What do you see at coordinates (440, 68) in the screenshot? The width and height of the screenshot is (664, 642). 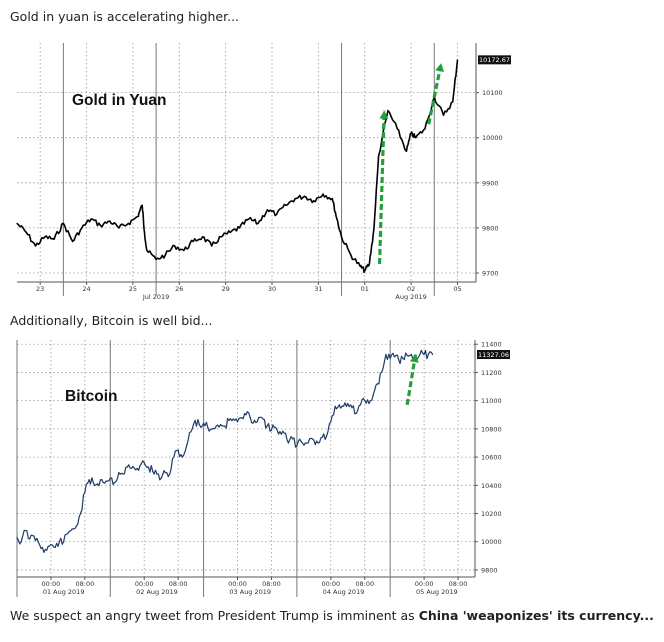 I see `trend-arrow-head` at bounding box center [440, 68].